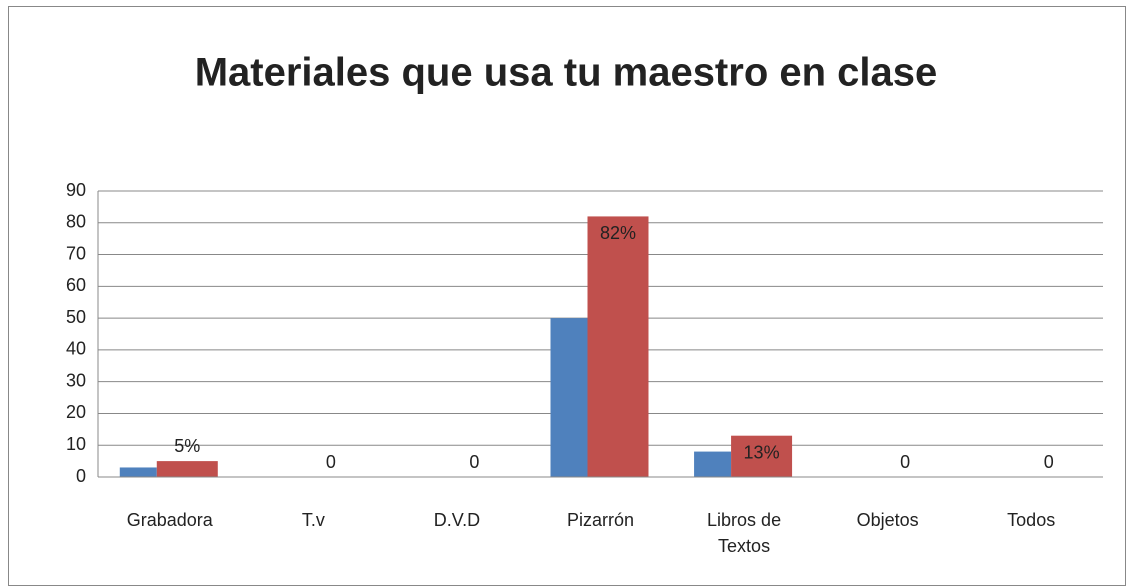 This screenshot has width=1133, height=586. What do you see at coordinates (76, 285) in the screenshot?
I see `y-tick-label: 60` at bounding box center [76, 285].